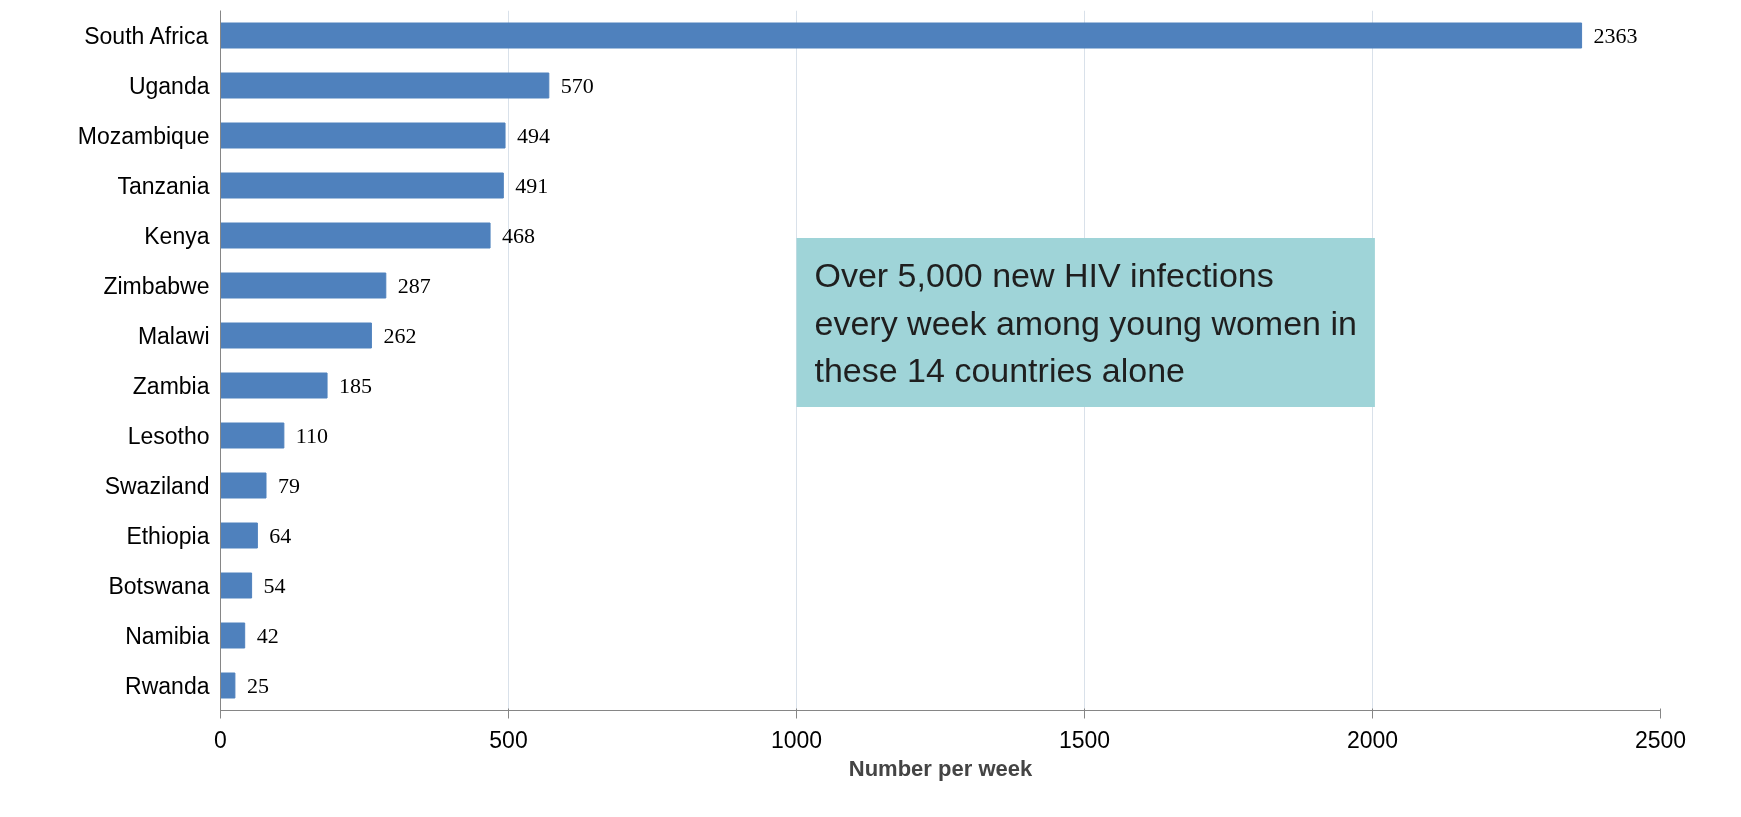  Describe the element at coordinates (159, 585) in the screenshot. I see `y-tick-label: Botswana` at that location.